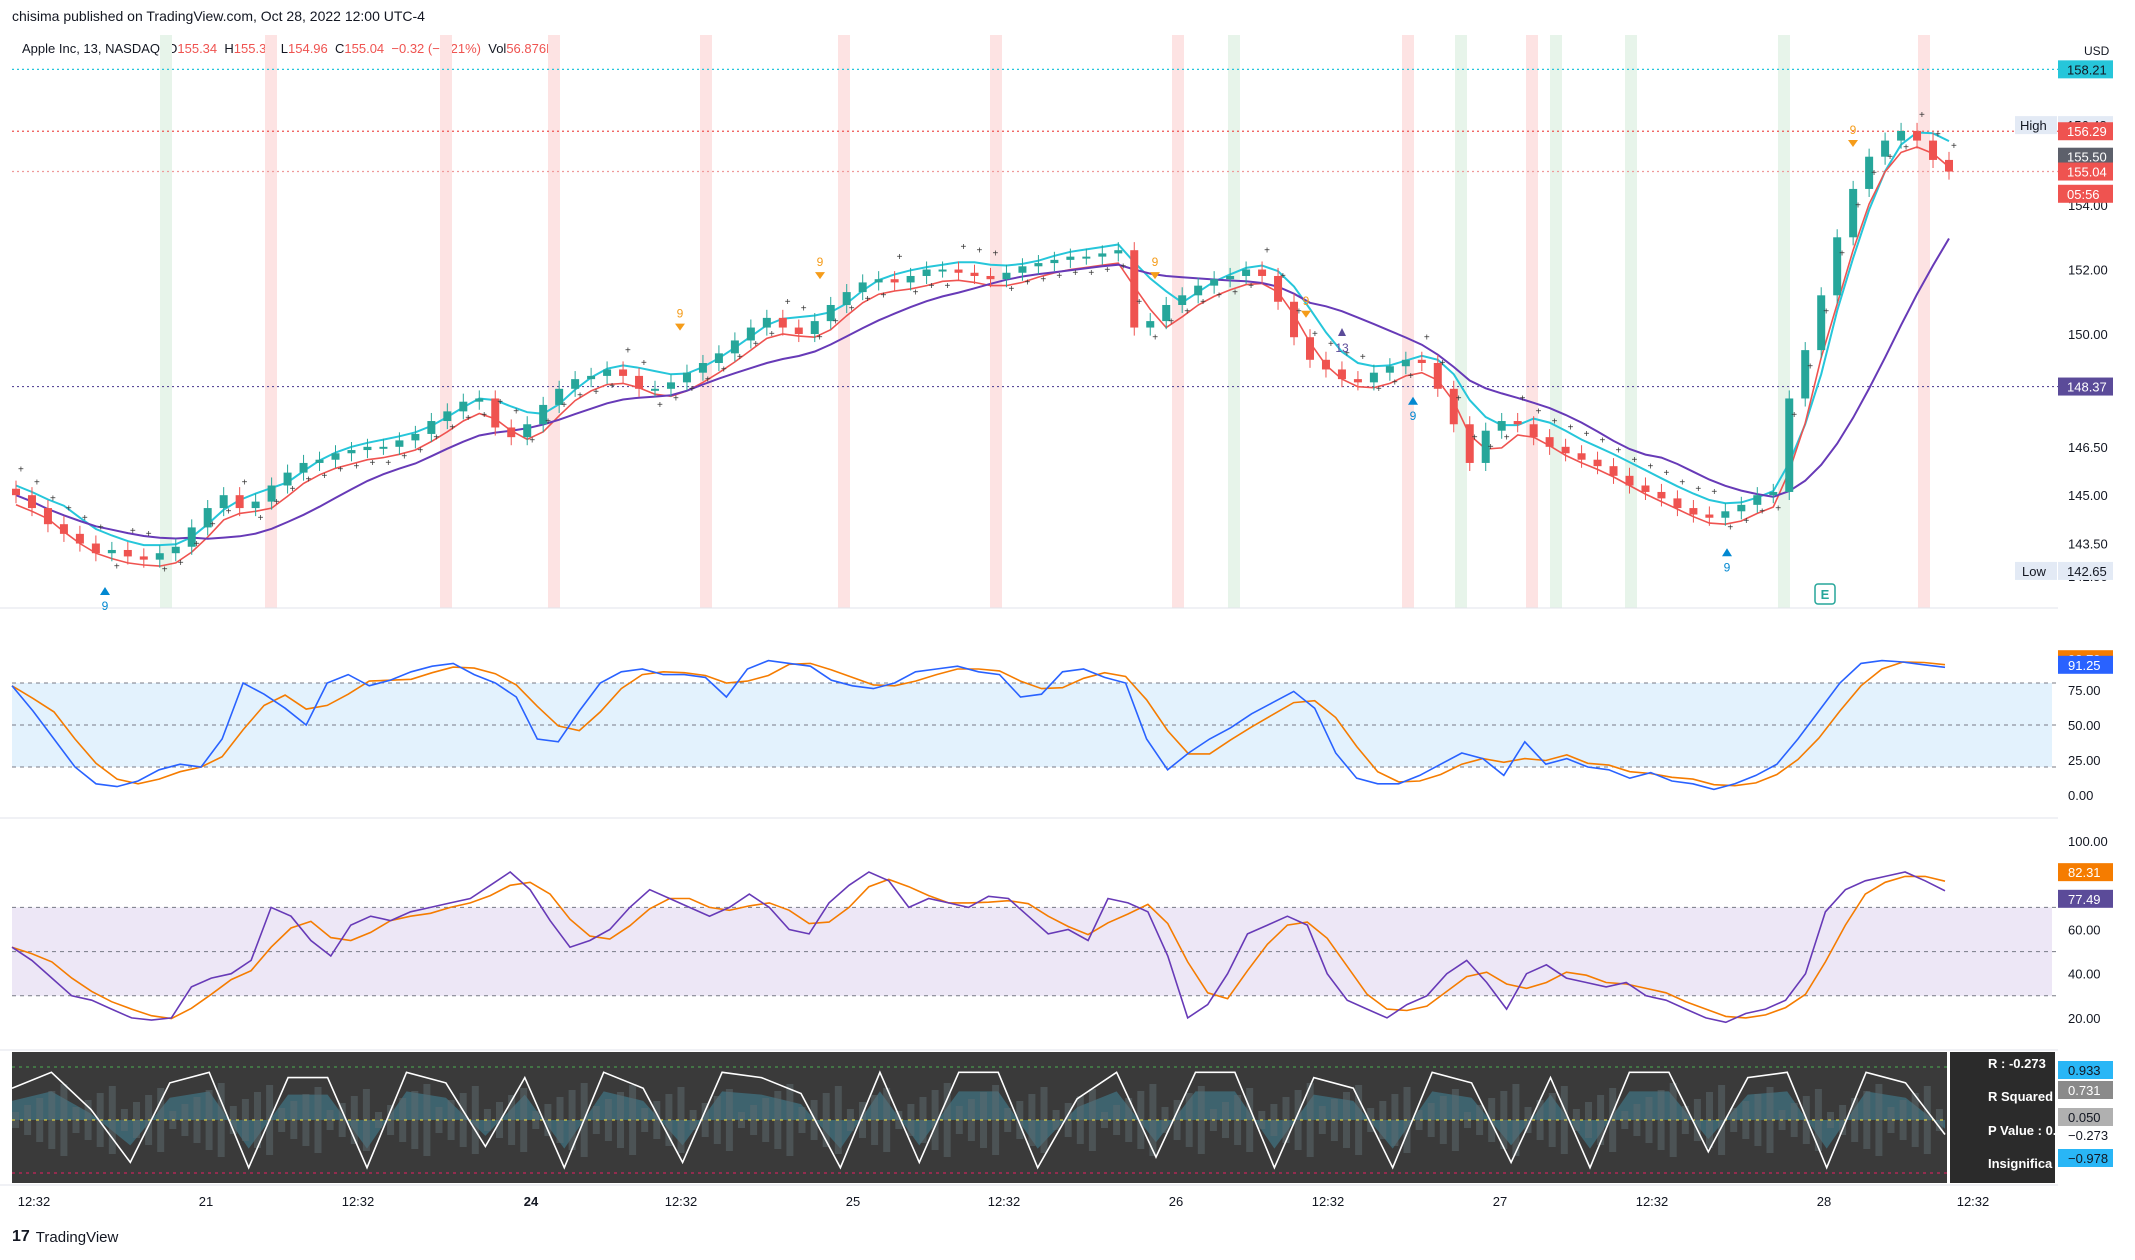 This screenshot has width=2135, height=1260. I want to click on tradingview-logo-icon: 17, so click(21, 1236).